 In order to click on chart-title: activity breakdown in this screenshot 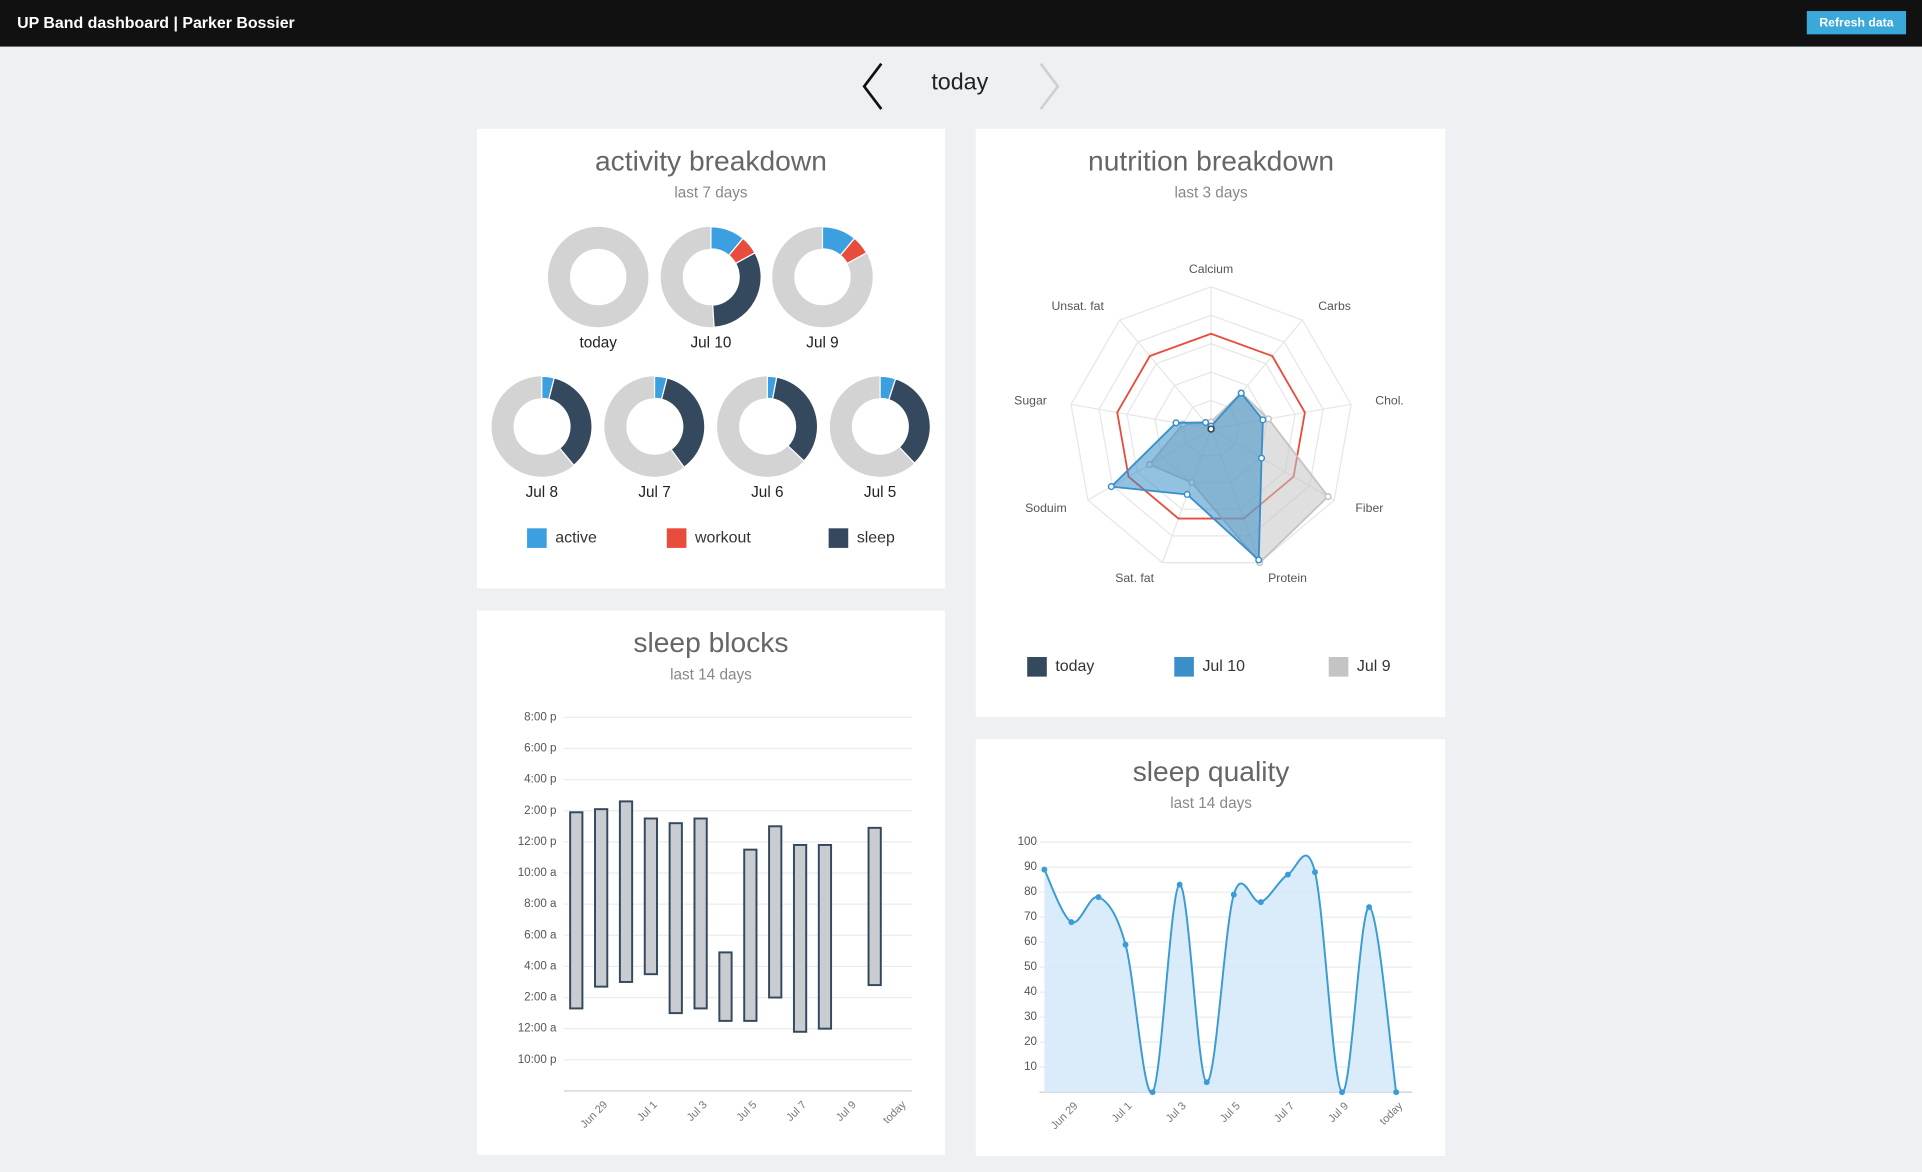, I will do `click(711, 160)`.